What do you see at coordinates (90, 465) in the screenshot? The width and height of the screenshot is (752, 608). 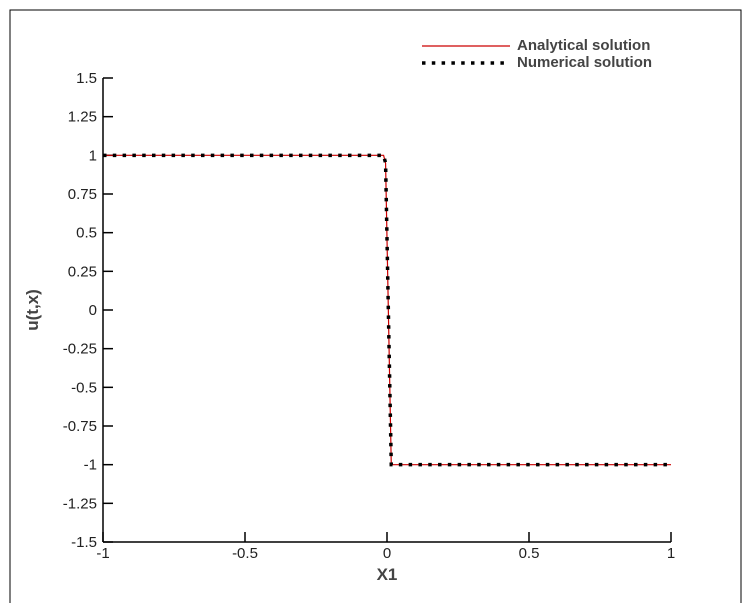 I see `y-tick-label: -1` at bounding box center [90, 465].